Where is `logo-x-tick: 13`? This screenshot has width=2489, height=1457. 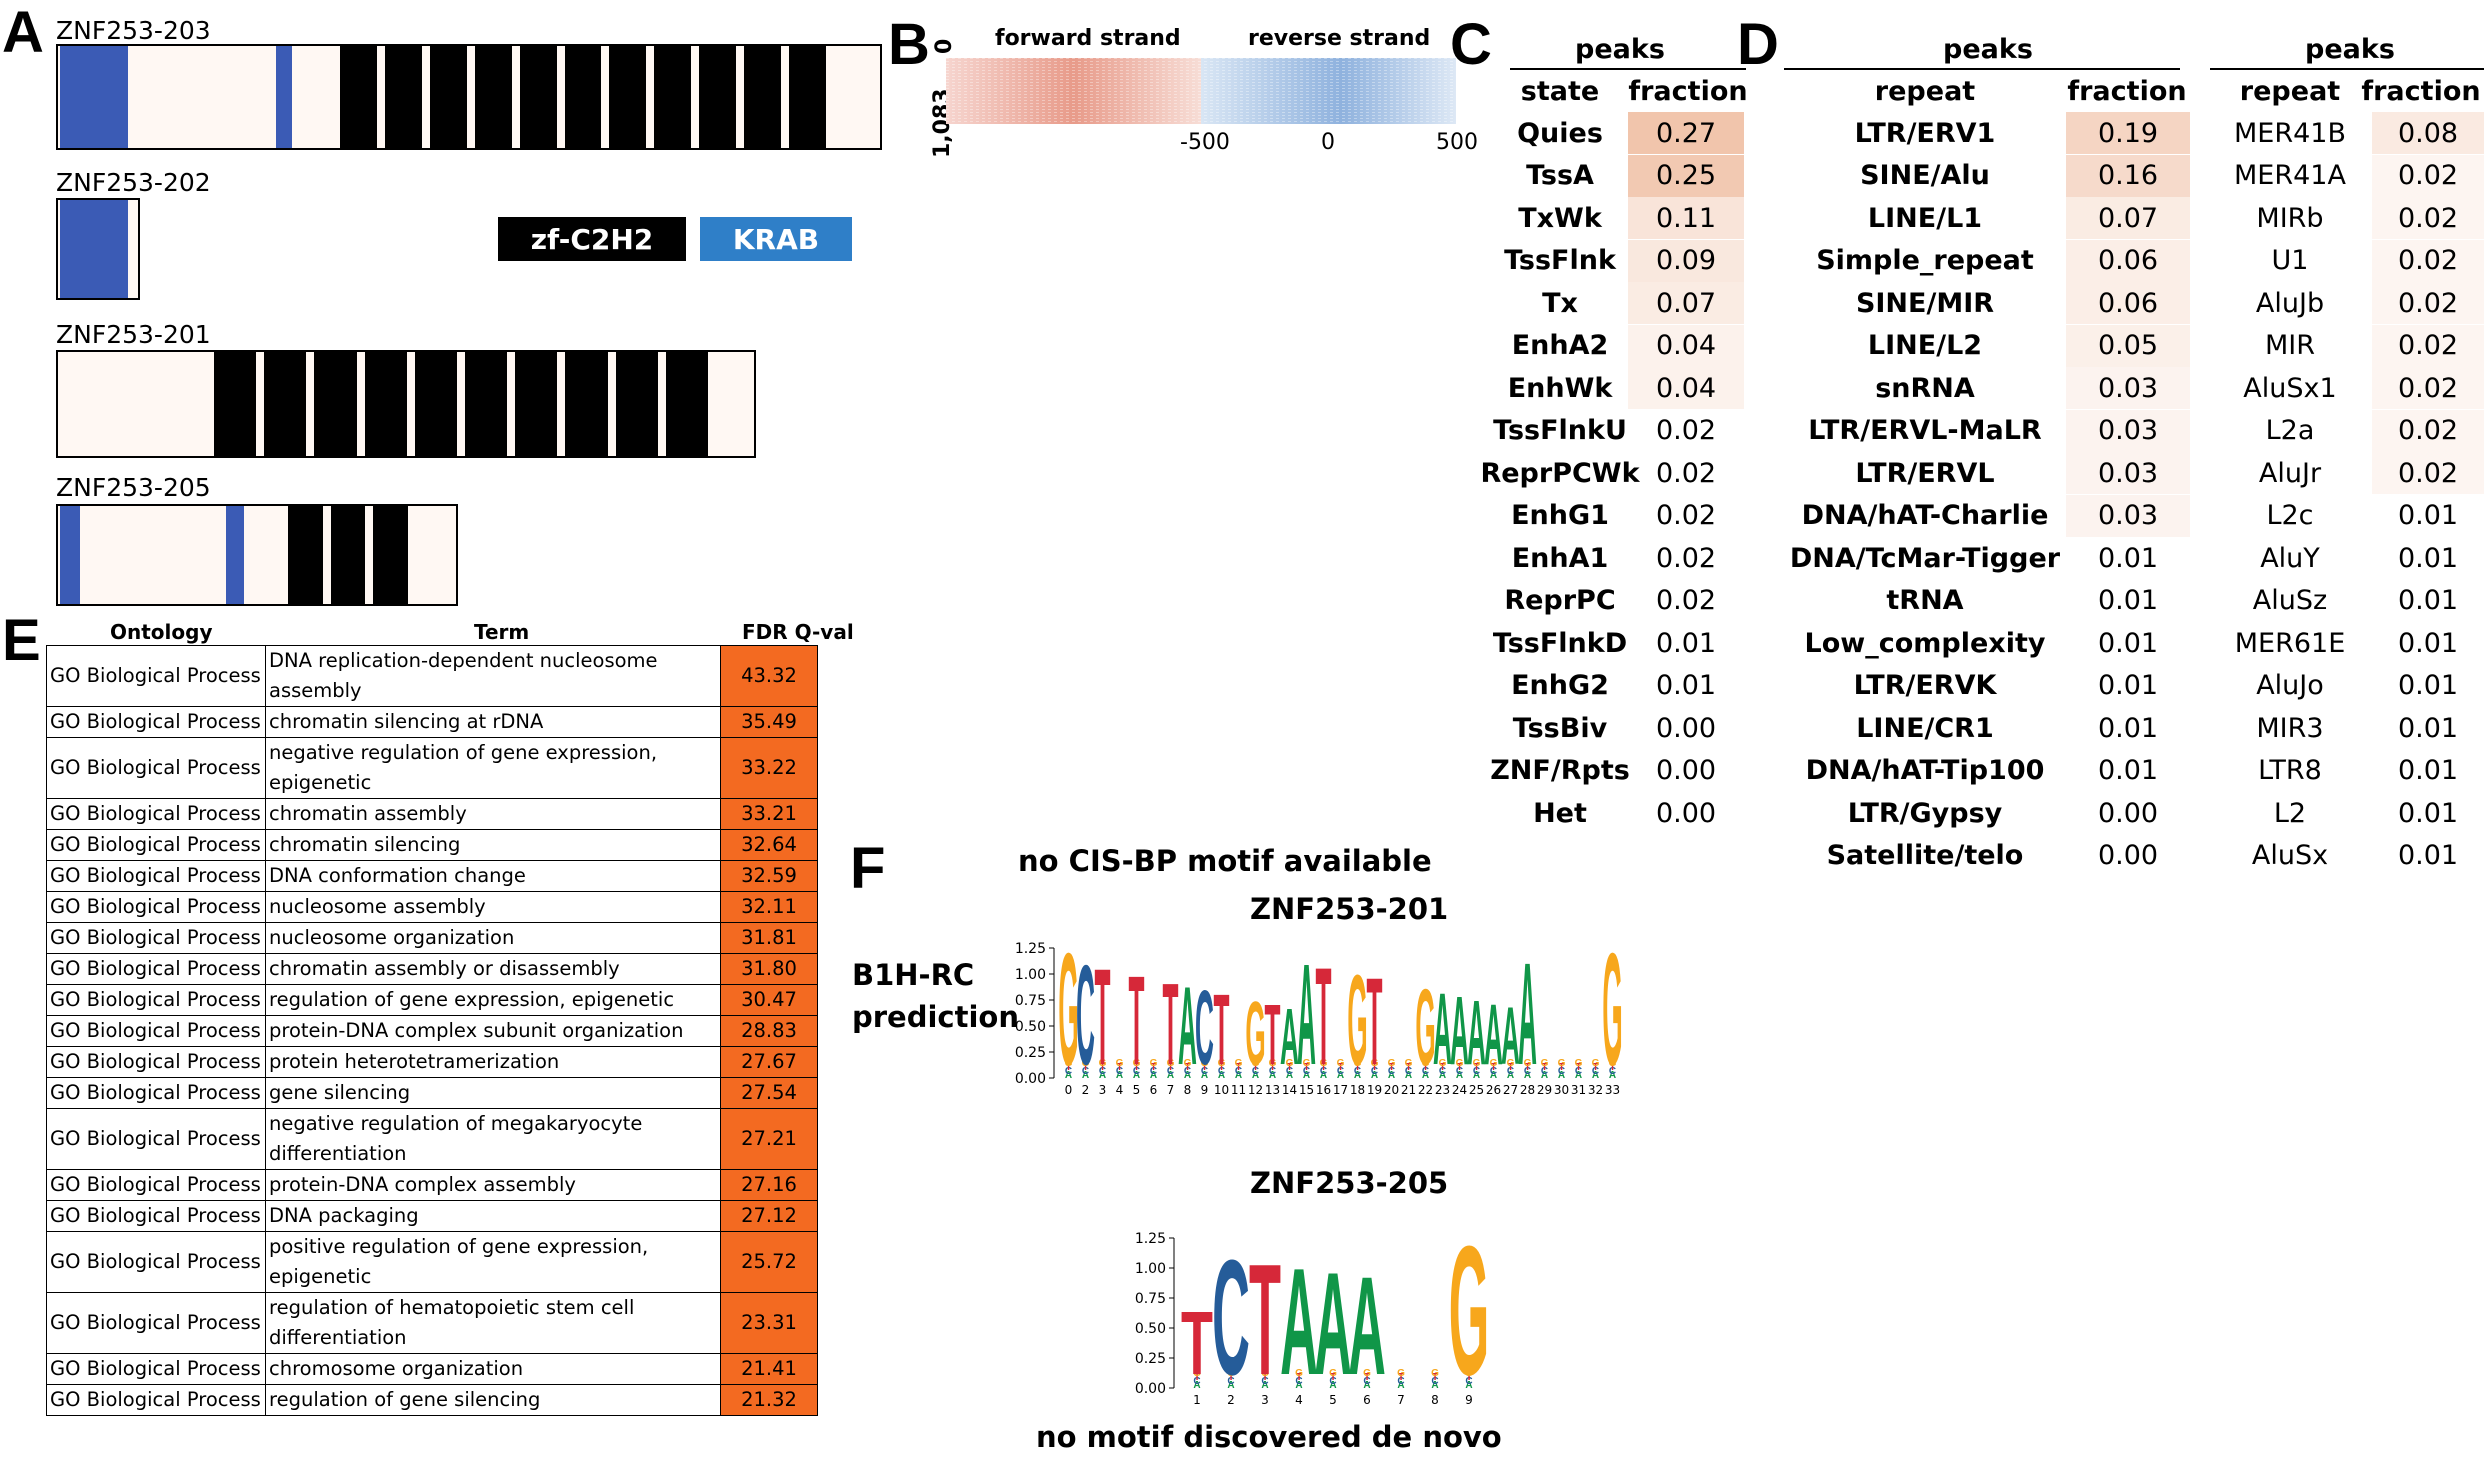 logo-x-tick: 13 is located at coordinates (1272, 1090).